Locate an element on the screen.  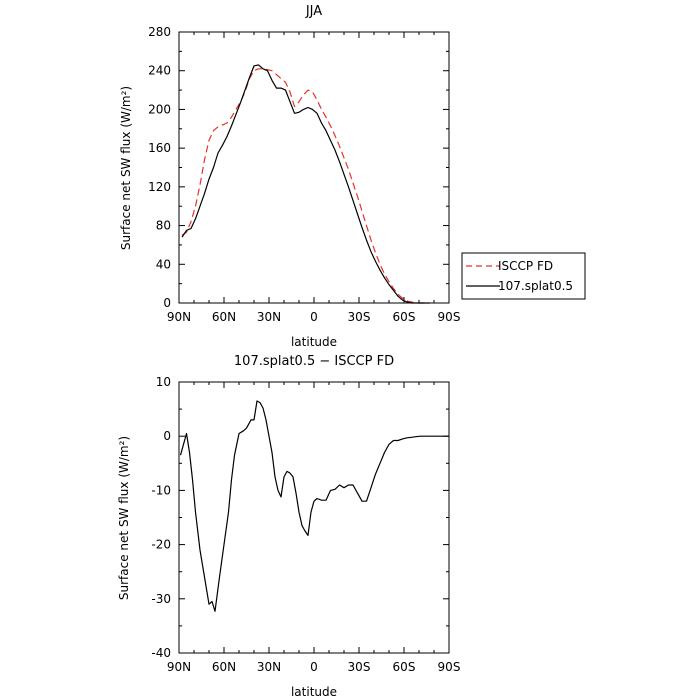
top-xtick-label: 0 is located at coordinates (314, 317).